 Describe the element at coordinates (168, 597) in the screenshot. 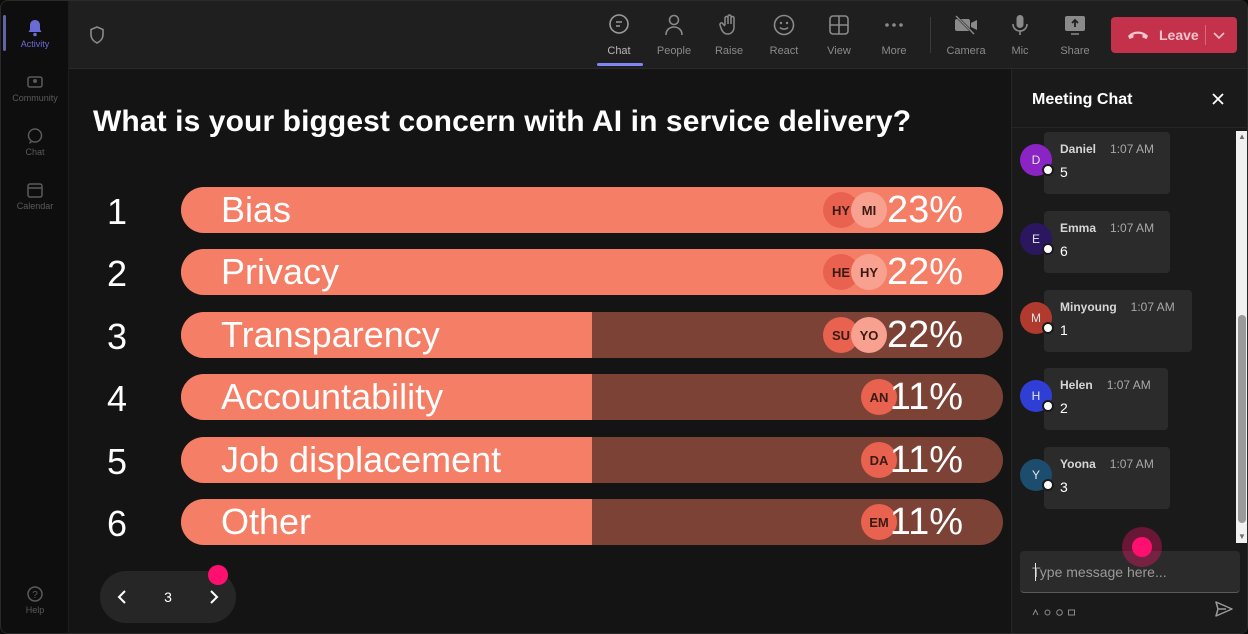

I see `page-number: 3` at that location.